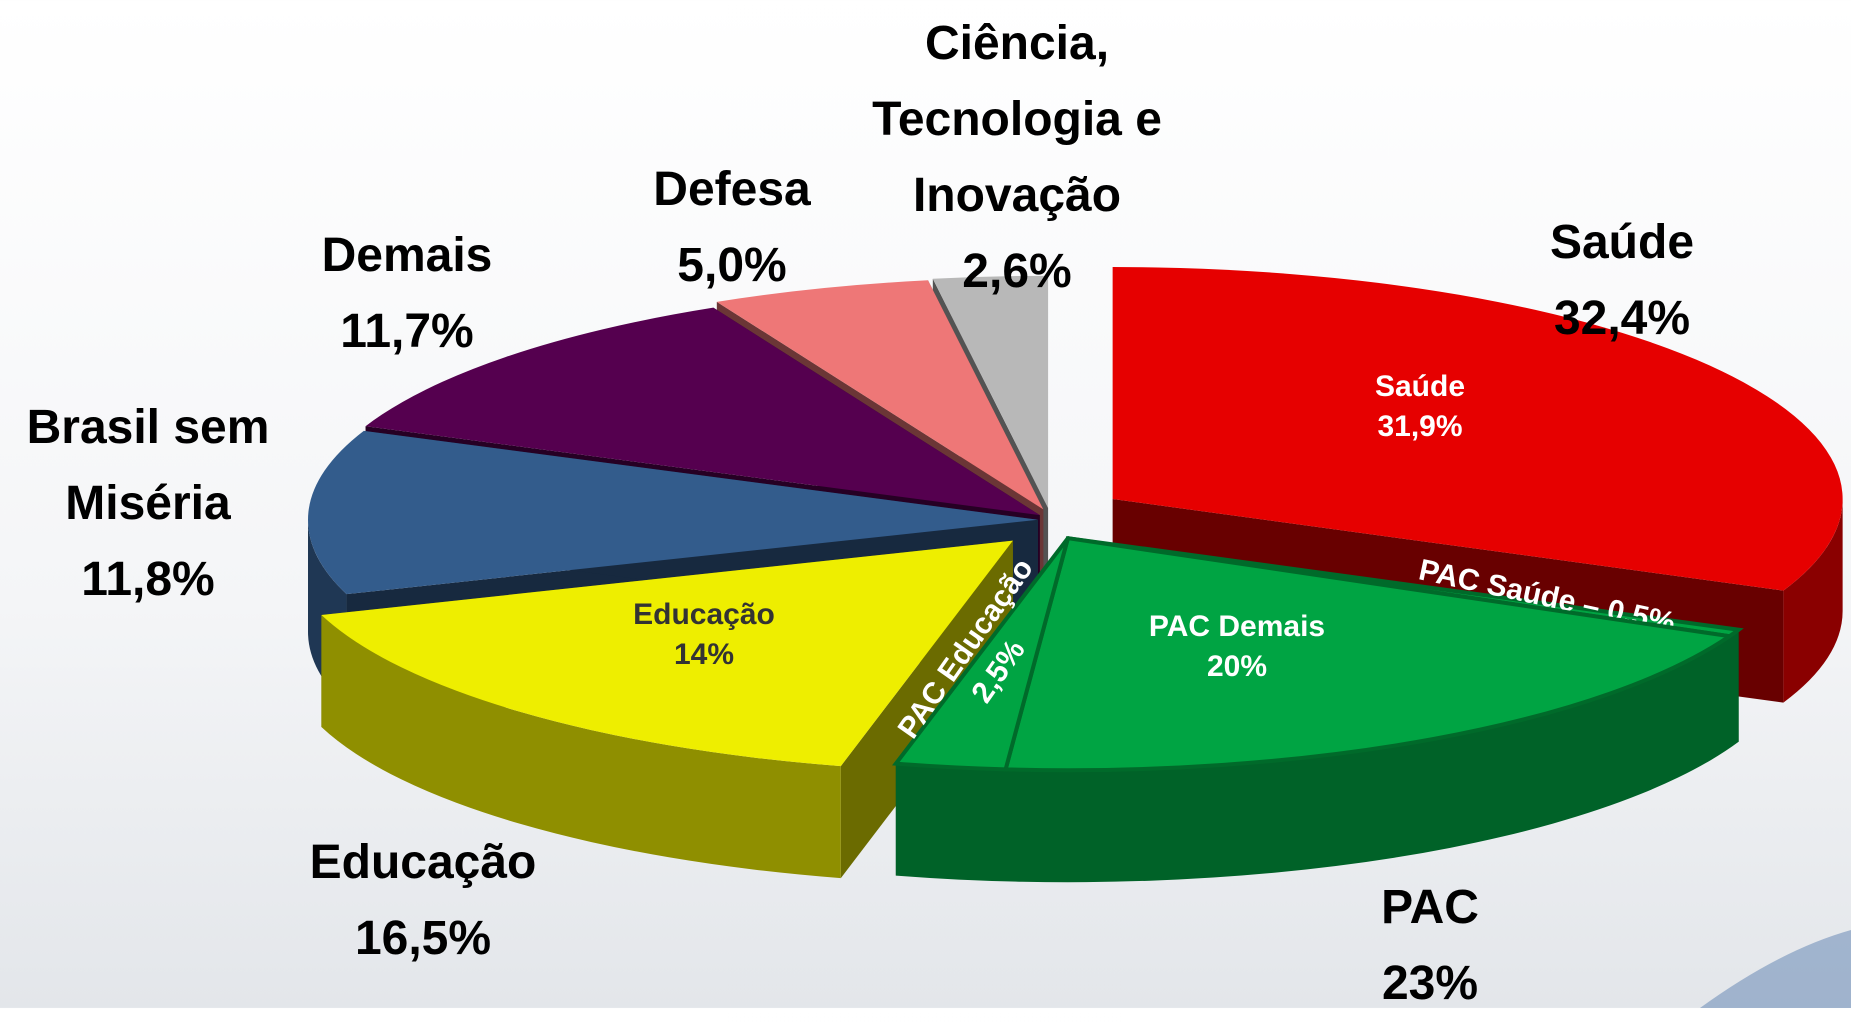  What do you see at coordinates (1237, 646) in the screenshot?
I see `part-label: PAC Demais 20%` at bounding box center [1237, 646].